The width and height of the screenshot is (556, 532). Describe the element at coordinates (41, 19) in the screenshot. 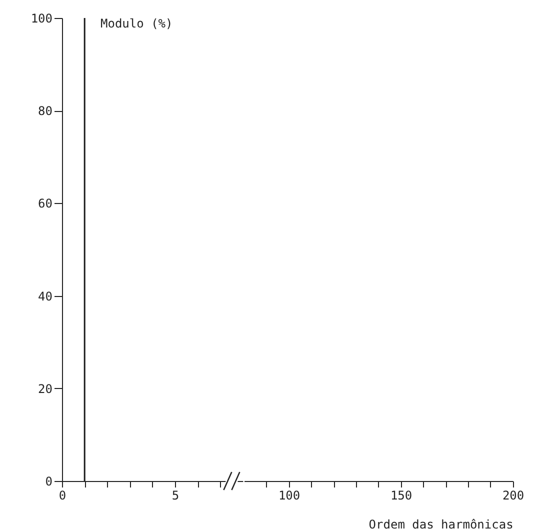

I see `y-tick-label: 100` at that location.